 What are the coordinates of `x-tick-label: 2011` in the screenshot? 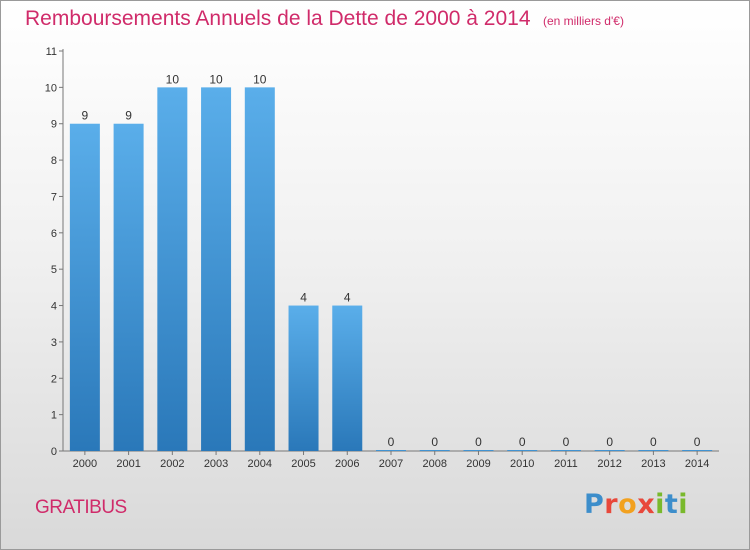 It's located at (566, 464).